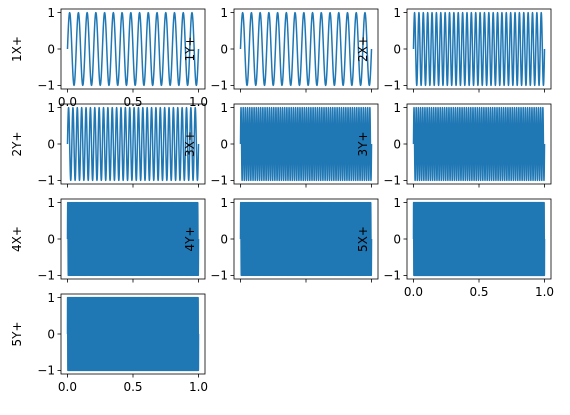 This screenshot has width=570, height=415. What do you see at coordinates (17, 143) in the screenshot?
I see `y-axis-label: 2Y+` at bounding box center [17, 143].